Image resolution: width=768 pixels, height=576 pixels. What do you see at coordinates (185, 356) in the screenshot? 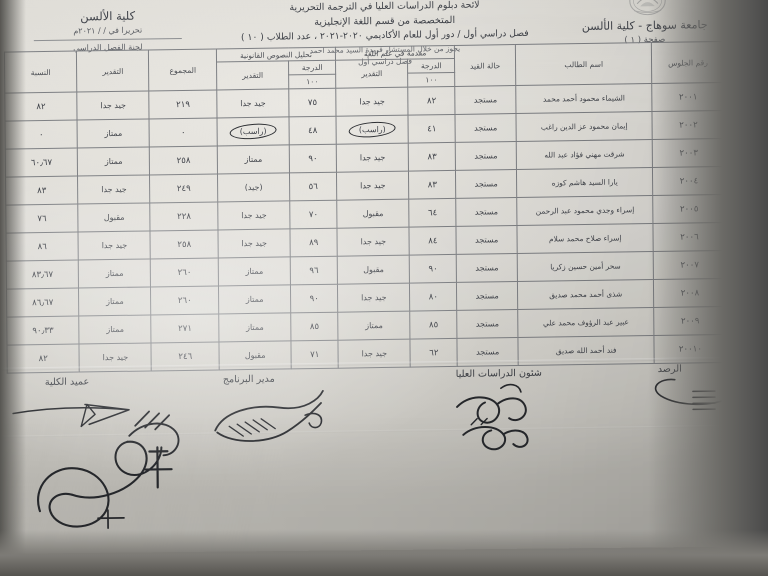
I see `cell-total: ٢٤٦` at bounding box center [185, 356].